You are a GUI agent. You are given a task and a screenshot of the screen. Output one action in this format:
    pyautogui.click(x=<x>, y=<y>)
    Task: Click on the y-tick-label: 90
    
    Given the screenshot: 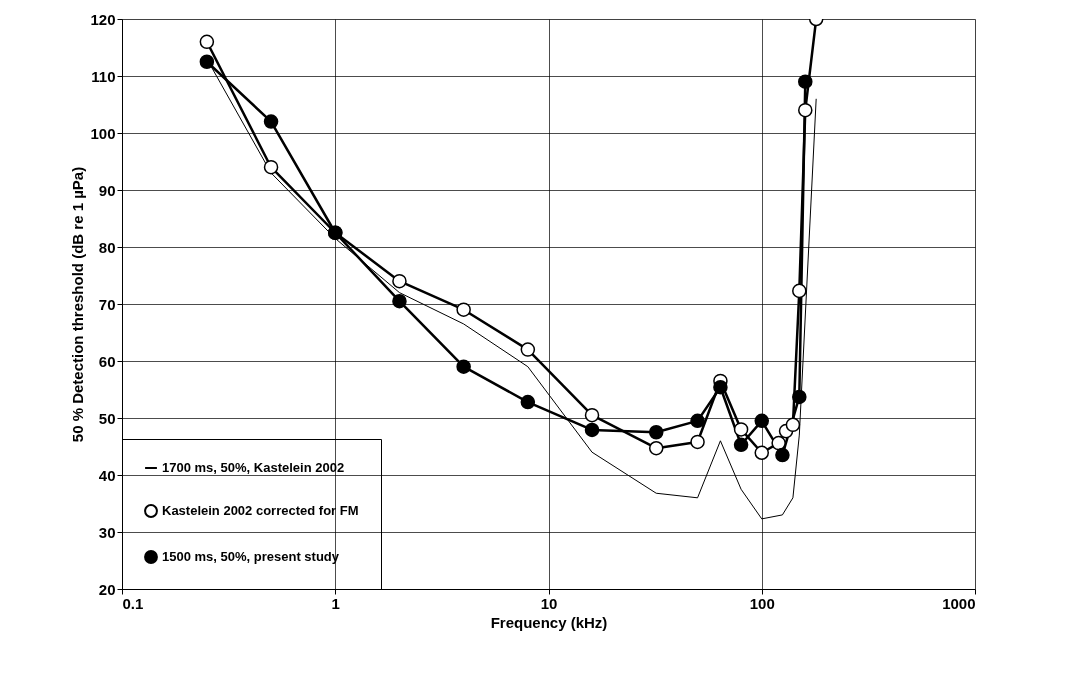 What is the action you would take?
    pyautogui.click(x=107, y=190)
    